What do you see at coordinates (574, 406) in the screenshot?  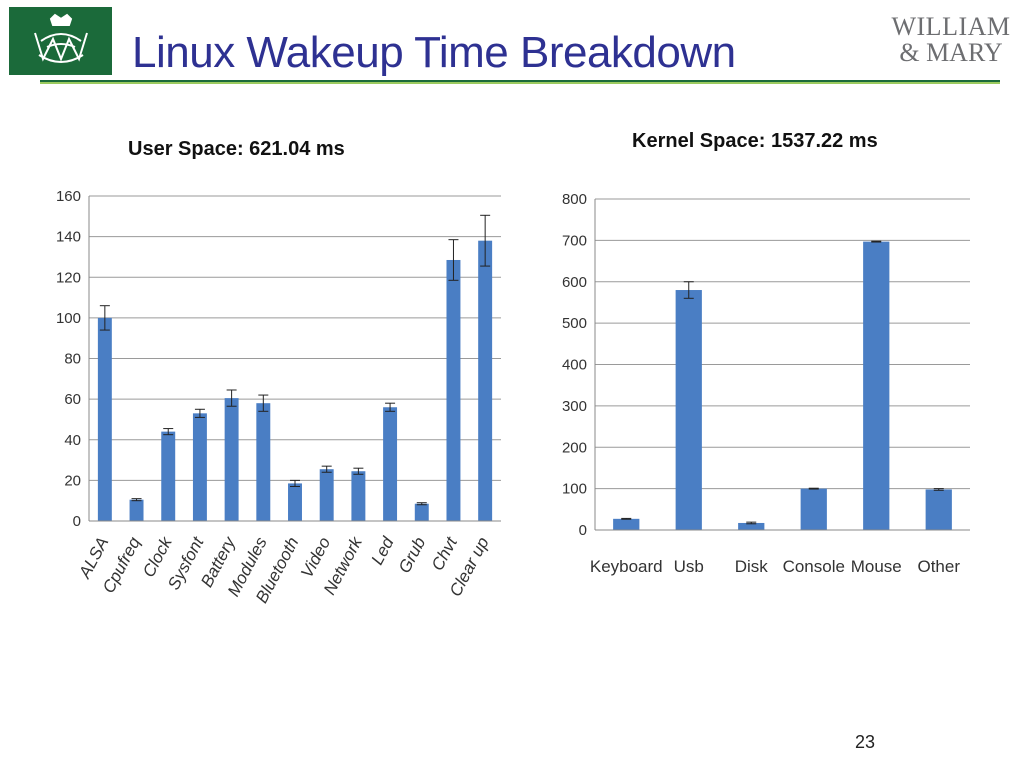 I see `kernel-y-tick-label: 300` at bounding box center [574, 406].